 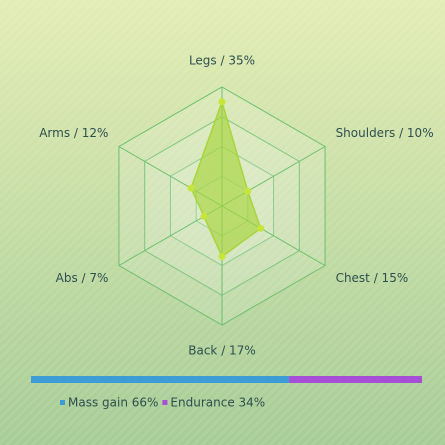 I want to click on axis-label: Back / 17%, so click(x=221, y=351).